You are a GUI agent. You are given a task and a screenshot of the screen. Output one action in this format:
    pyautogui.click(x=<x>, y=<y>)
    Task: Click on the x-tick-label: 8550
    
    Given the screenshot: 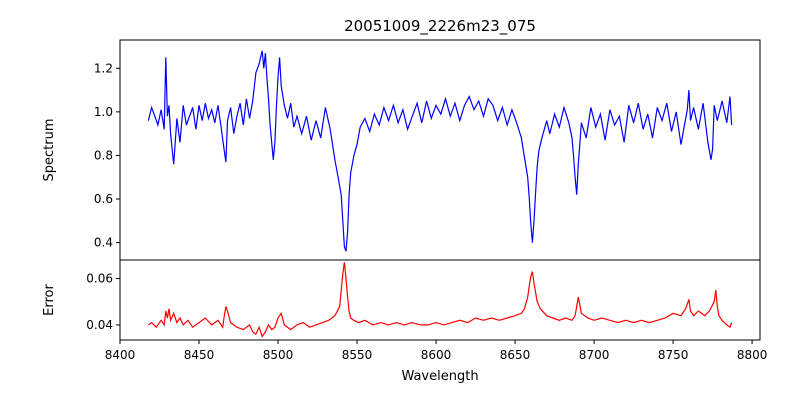 What is the action you would take?
    pyautogui.click(x=357, y=355)
    